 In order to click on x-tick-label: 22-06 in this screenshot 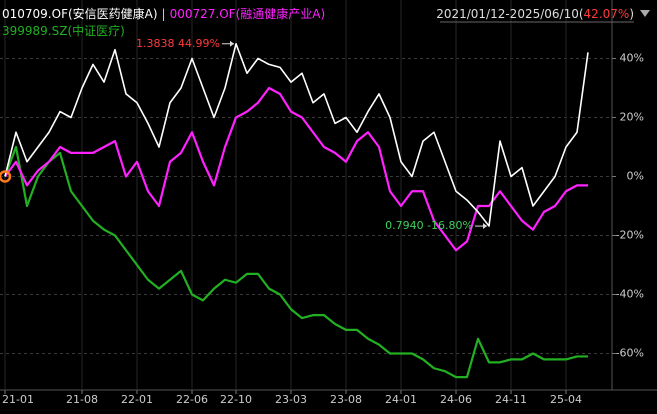, I will do `click(192, 399)`.